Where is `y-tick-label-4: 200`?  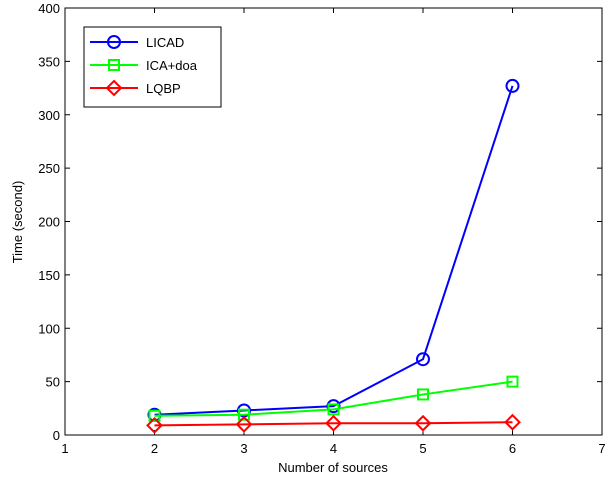 y-tick-label-4: 200 is located at coordinates (49, 222).